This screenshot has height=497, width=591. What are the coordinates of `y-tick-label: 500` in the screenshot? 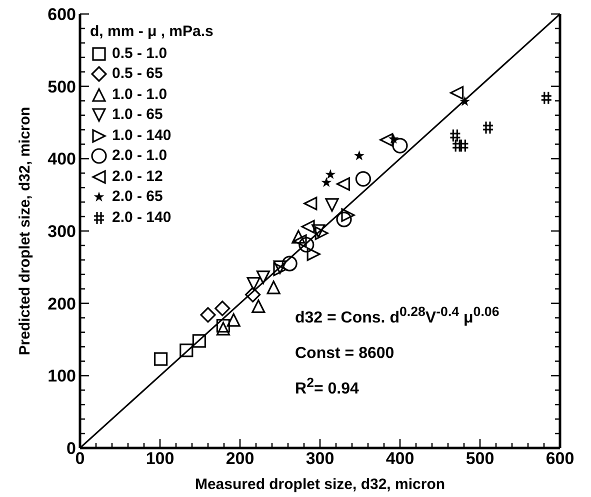 It's located at (62, 86).